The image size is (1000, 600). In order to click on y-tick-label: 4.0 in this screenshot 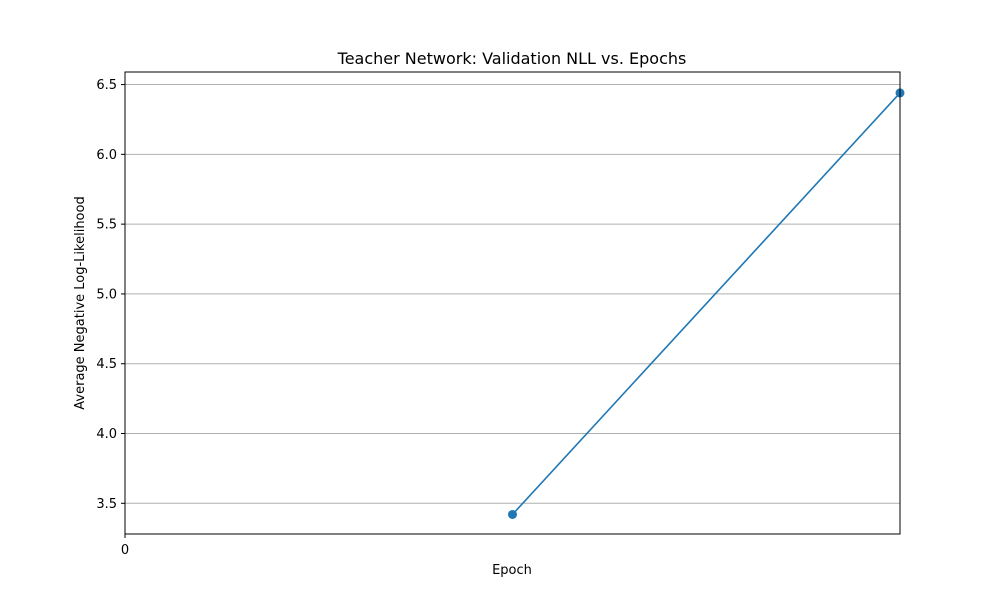, I will do `click(106, 434)`.